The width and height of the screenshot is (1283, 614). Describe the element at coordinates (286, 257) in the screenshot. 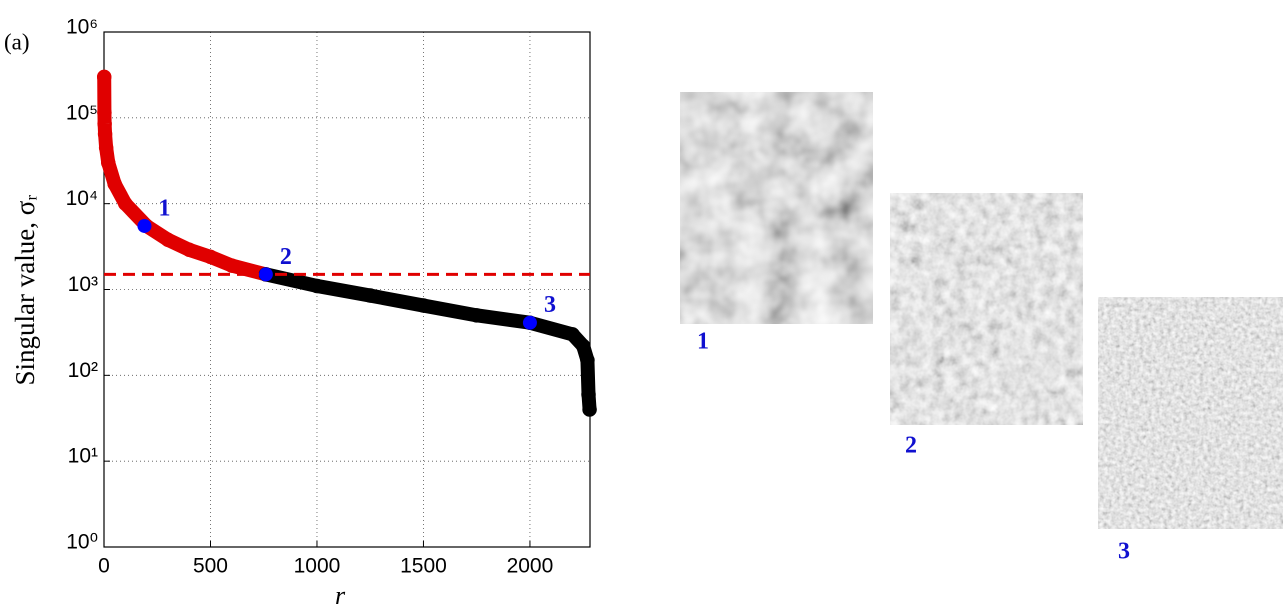

I see `highlight-label: 2` at that location.